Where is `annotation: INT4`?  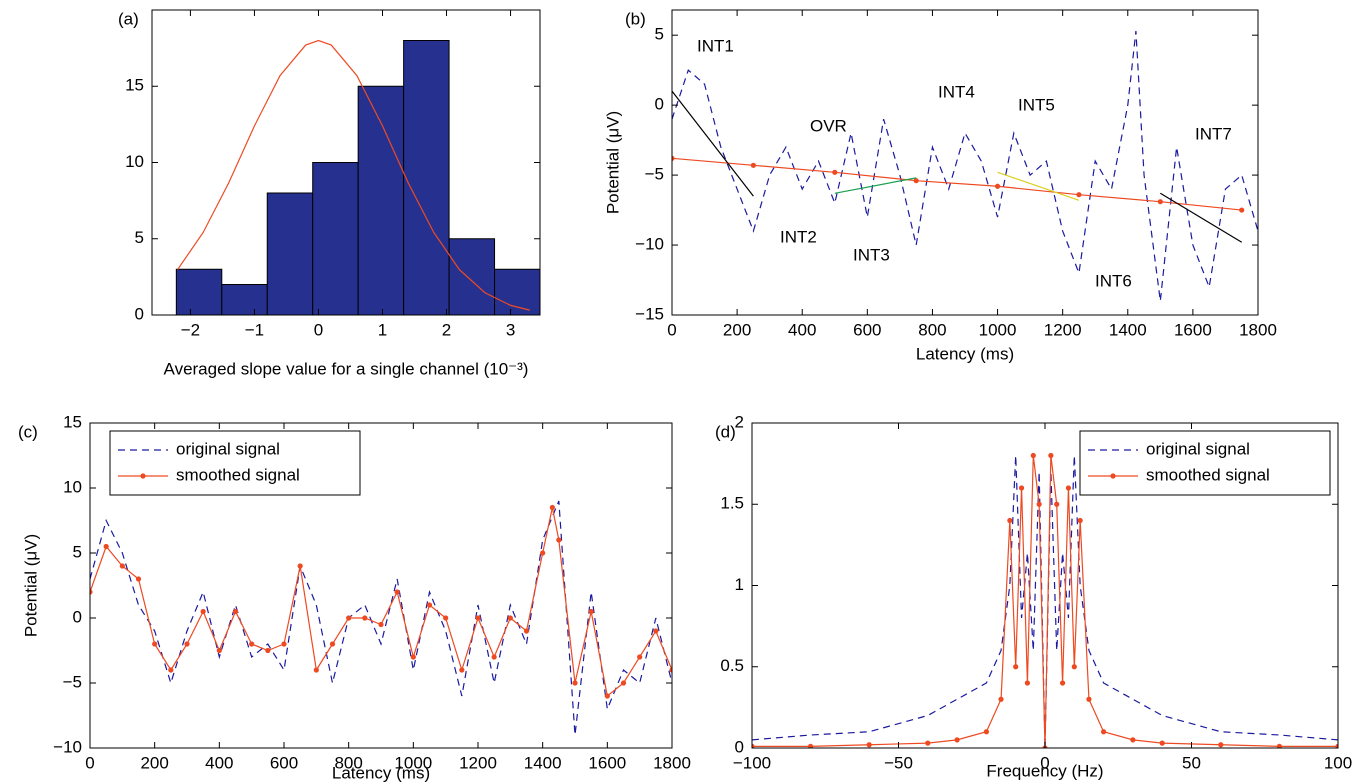
annotation: INT4 is located at coordinates (956, 91).